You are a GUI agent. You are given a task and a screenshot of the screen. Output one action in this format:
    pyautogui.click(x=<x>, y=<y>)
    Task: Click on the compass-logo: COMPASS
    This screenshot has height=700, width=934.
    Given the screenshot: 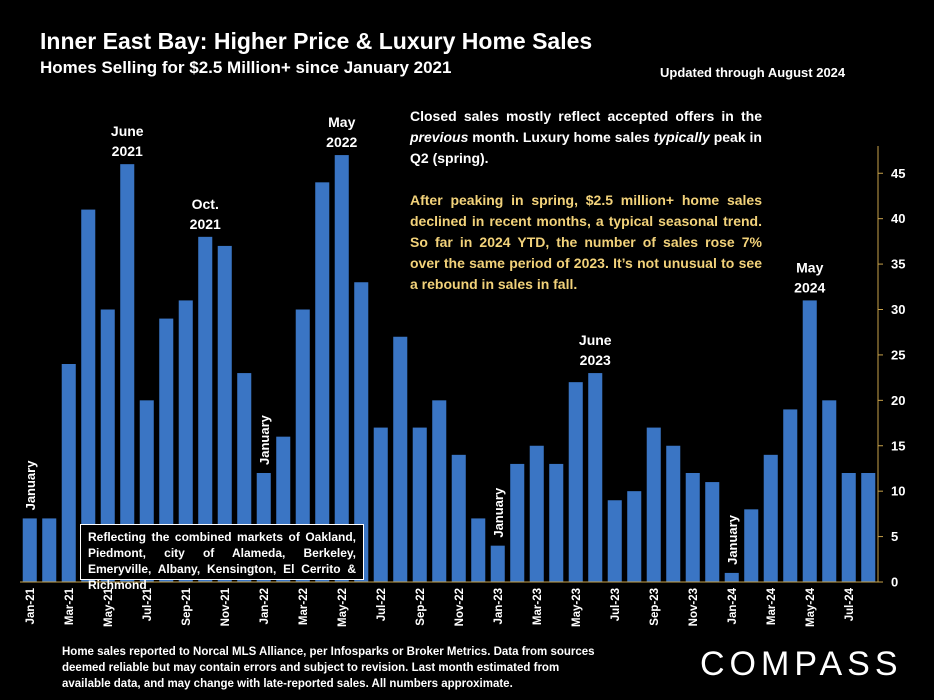 What is the action you would take?
    pyautogui.click(x=801, y=664)
    